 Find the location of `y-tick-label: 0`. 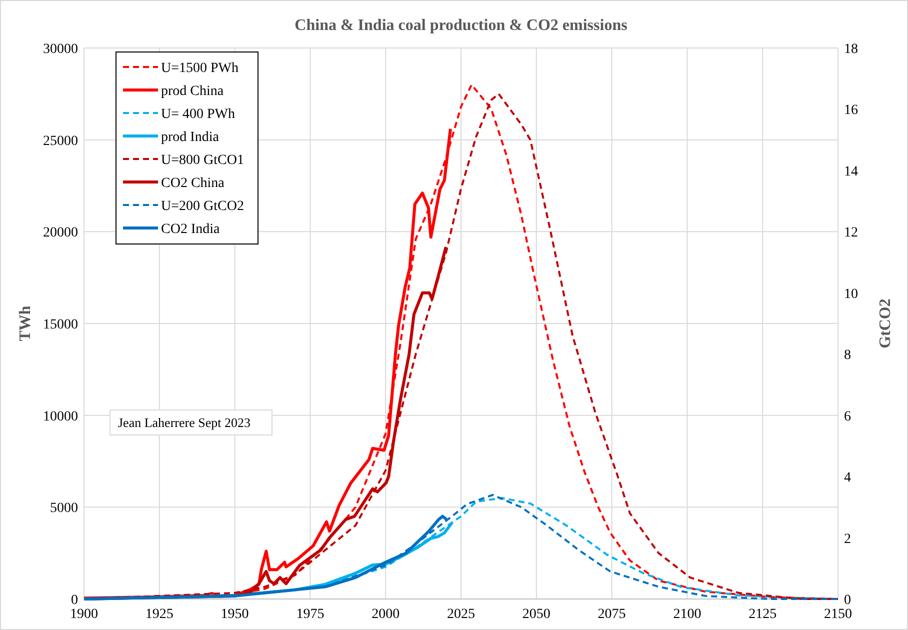

y-tick-label: 0 is located at coordinates (74, 600).